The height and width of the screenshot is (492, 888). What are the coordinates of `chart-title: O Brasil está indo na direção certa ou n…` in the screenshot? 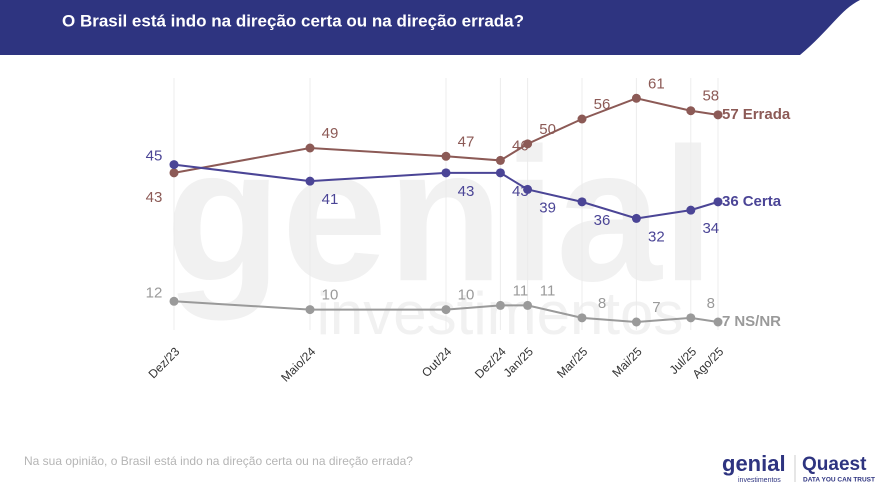 It's located at (293, 20).